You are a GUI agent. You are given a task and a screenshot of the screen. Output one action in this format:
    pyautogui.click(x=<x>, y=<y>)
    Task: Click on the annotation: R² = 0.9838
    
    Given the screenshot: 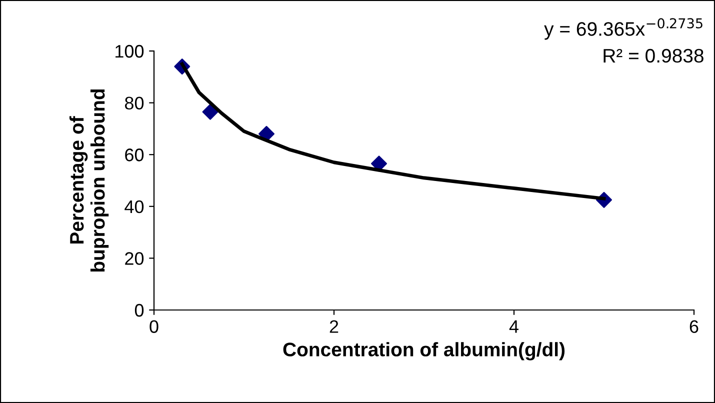 What is the action you would take?
    pyautogui.click(x=654, y=55)
    